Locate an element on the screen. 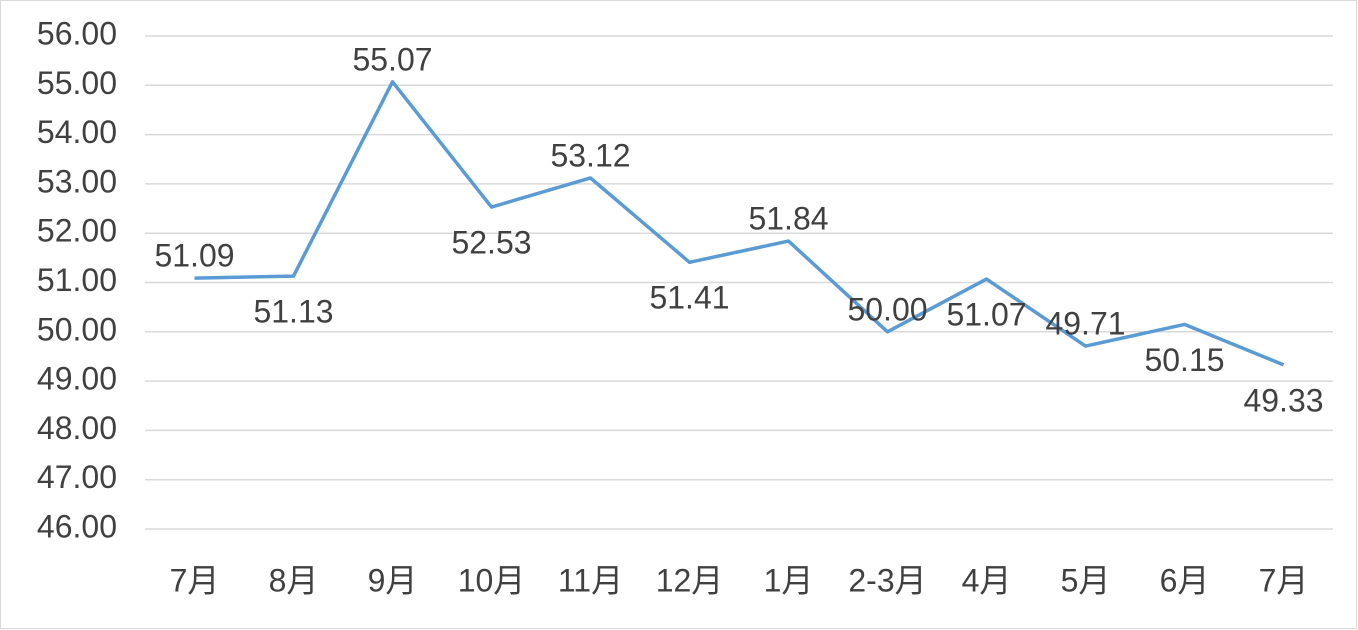  x-tick-label: 8月 is located at coordinates (294, 580).